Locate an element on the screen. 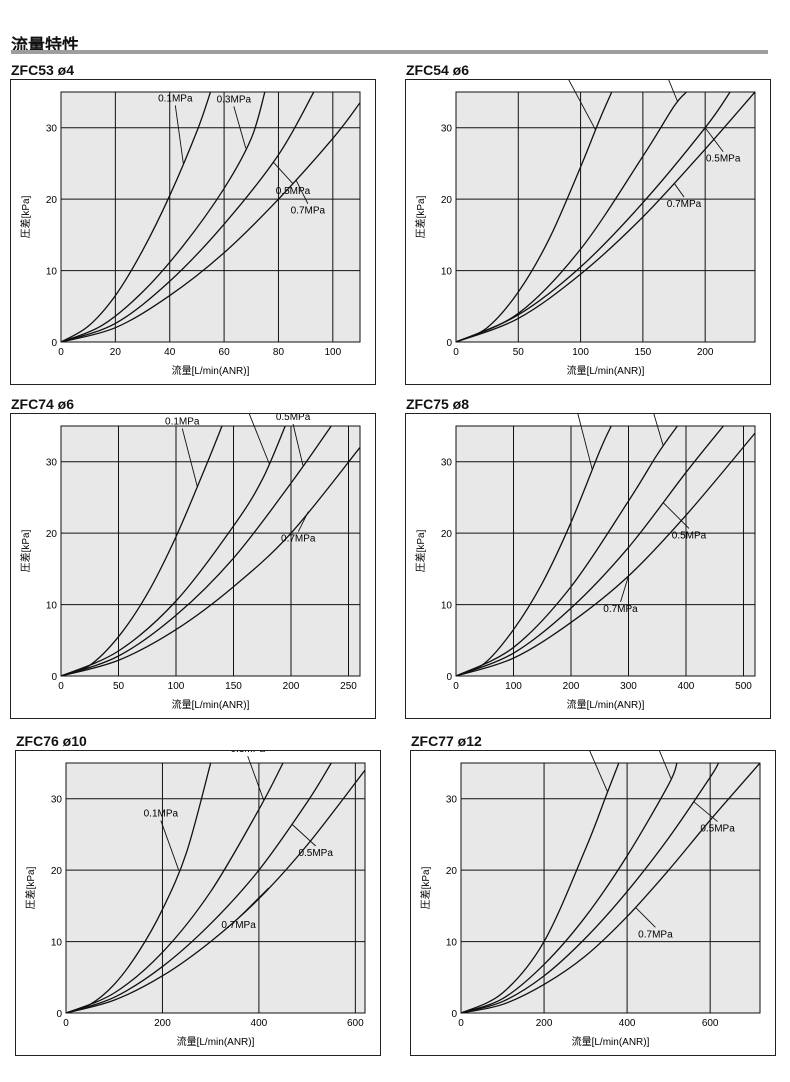 Image resolution: width=790 pixels, height=1082 pixels. x-tick-label: 300 is located at coordinates (628, 686).